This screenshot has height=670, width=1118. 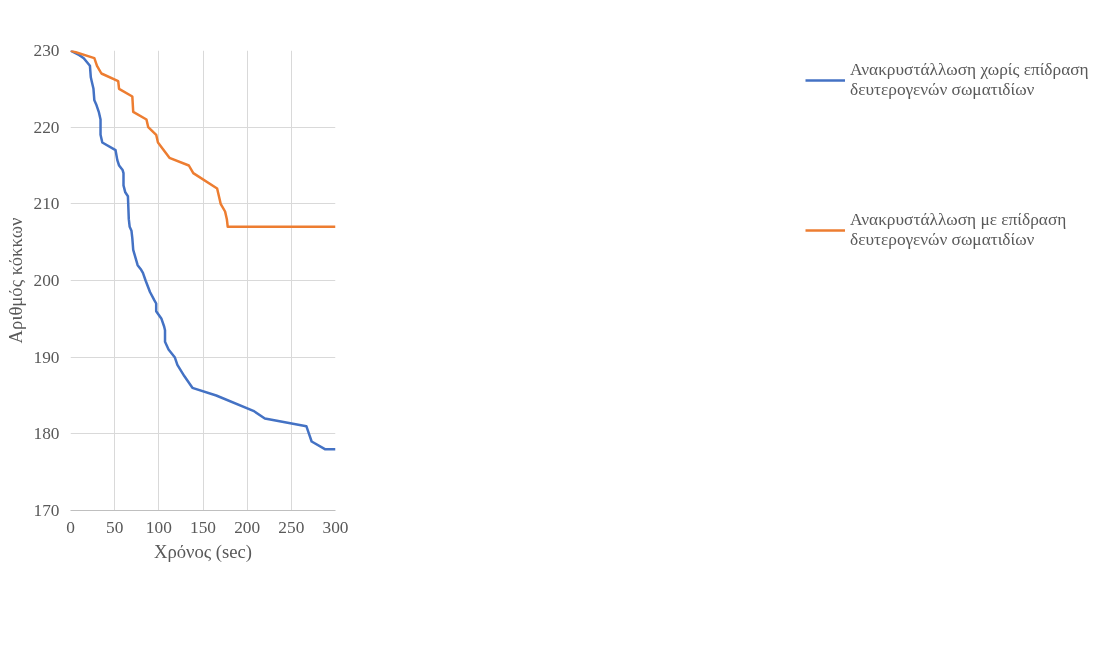 What do you see at coordinates (70, 527) in the screenshot?
I see `x-tick-label: 0` at bounding box center [70, 527].